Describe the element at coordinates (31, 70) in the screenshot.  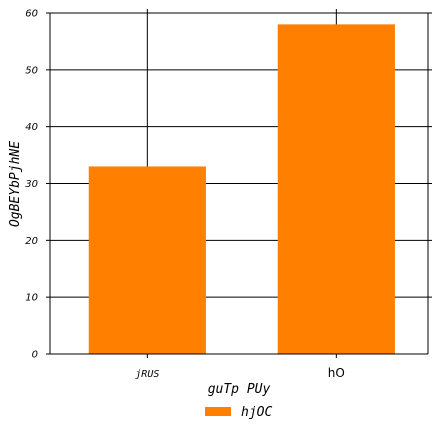
I see `y-tick-label: 50` at that location.